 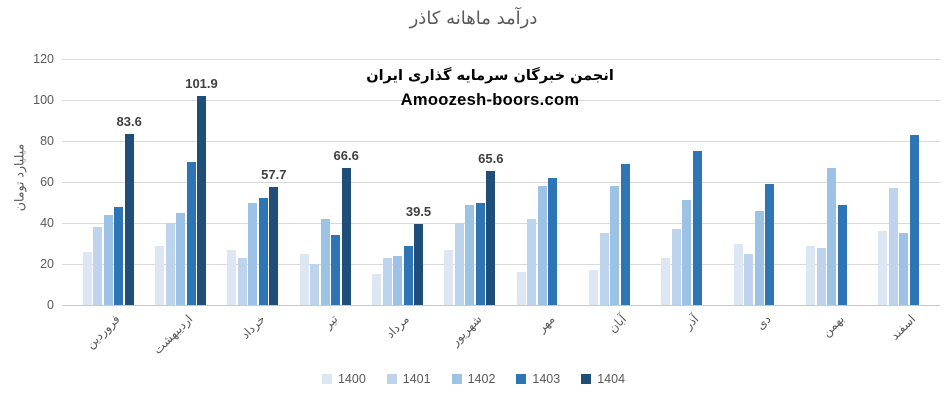 I want to click on legend-label: 1400, so click(x=351, y=379).